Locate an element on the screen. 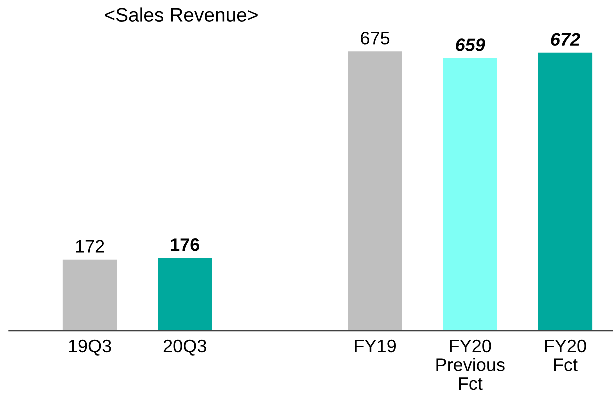 This screenshot has width=613, height=419. data-label: 675 is located at coordinates (375, 38).